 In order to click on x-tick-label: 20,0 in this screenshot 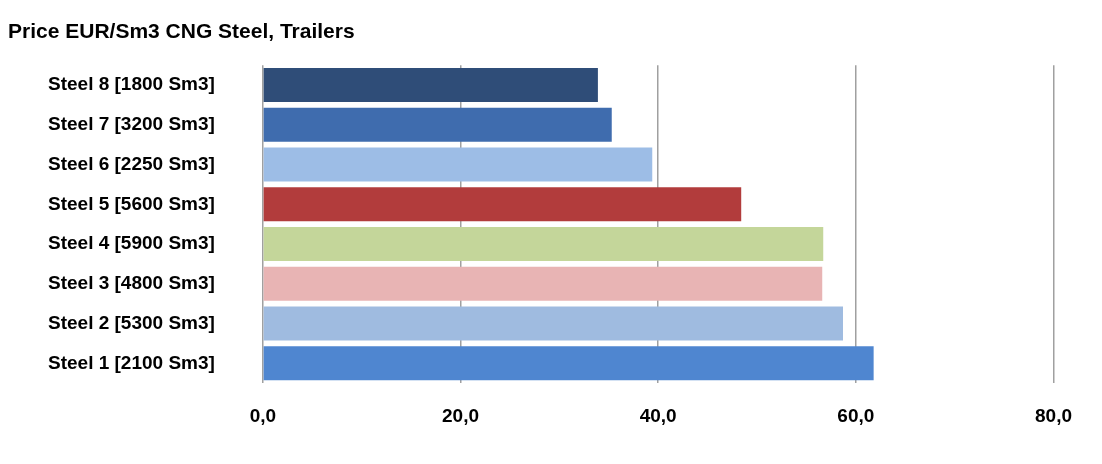, I will do `click(461, 415)`.